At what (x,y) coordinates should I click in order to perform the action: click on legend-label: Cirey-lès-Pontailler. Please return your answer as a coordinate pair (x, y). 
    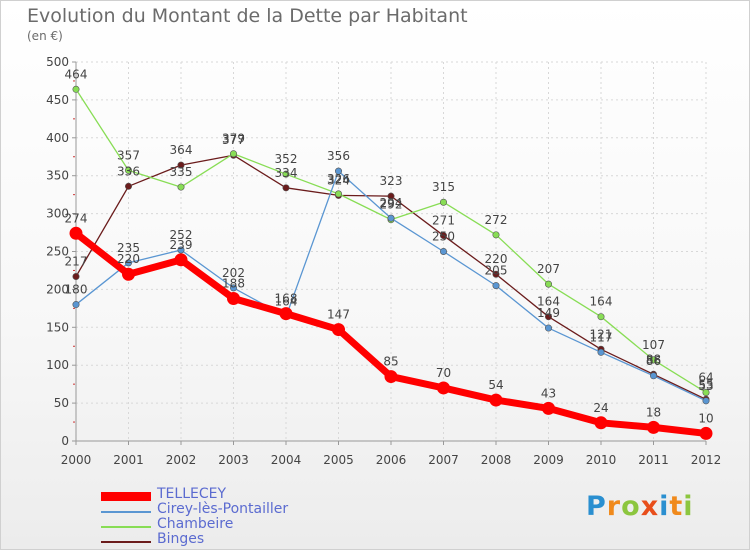
    Looking at the image, I should click on (223, 509).